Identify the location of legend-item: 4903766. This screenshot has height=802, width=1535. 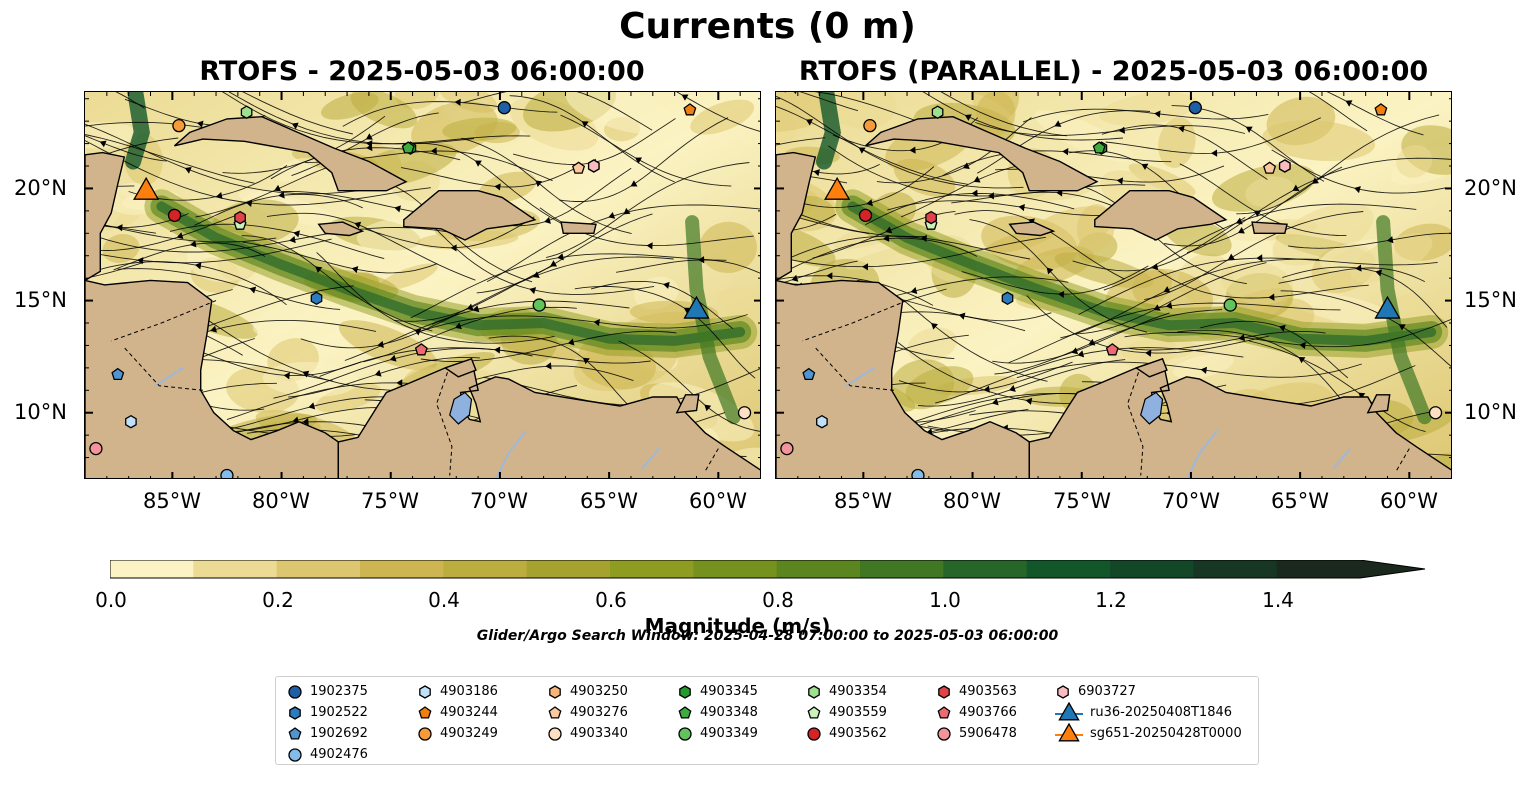
(976, 712).